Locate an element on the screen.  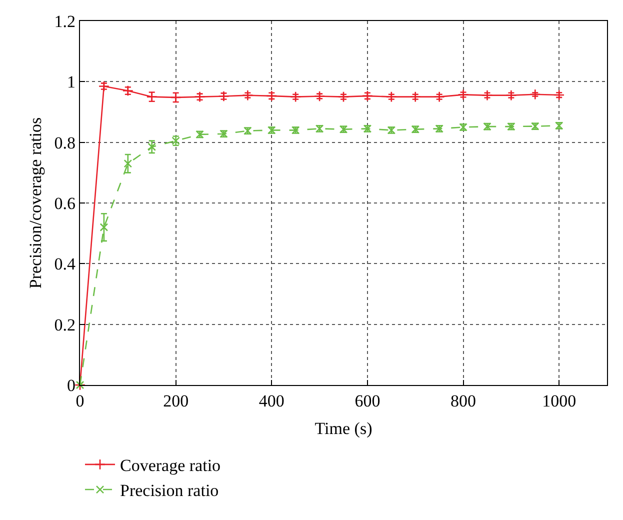
y-tick-label: 0.4 is located at coordinates (65, 264).